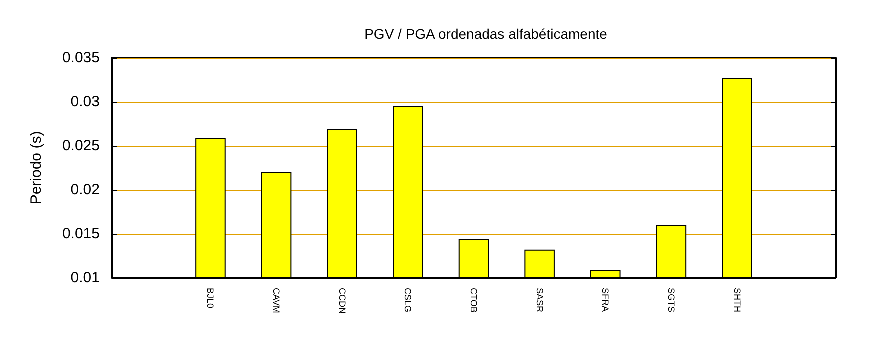  Describe the element at coordinates (81, 146) in the screenshot. I see `y-tick-label: 0.025` at that location.